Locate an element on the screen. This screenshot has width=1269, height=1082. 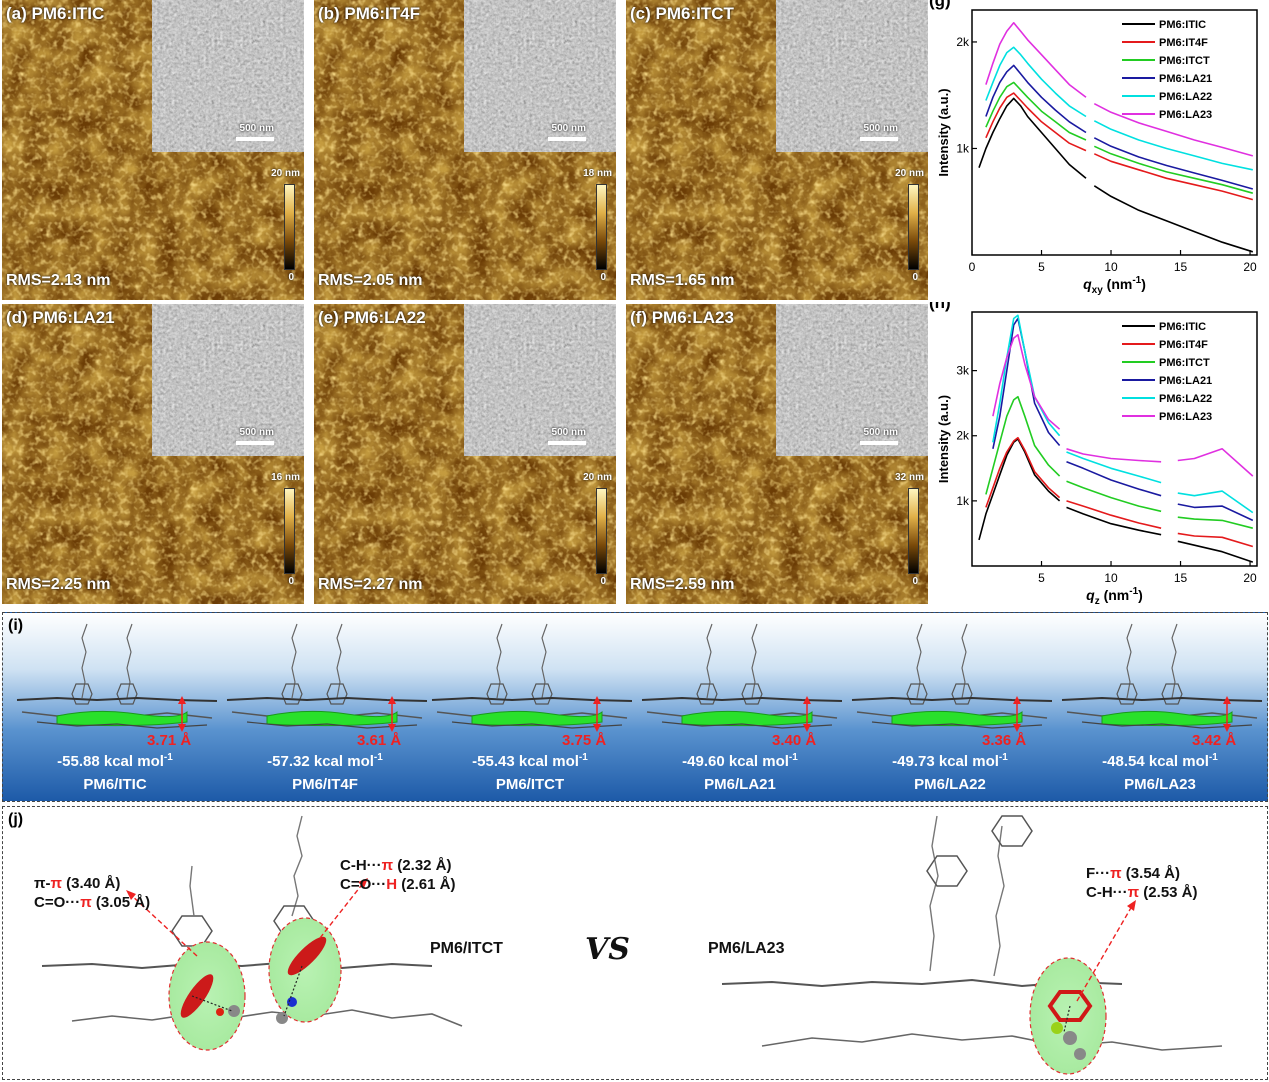
versus-label: VS is located at coordinates (607, 949).